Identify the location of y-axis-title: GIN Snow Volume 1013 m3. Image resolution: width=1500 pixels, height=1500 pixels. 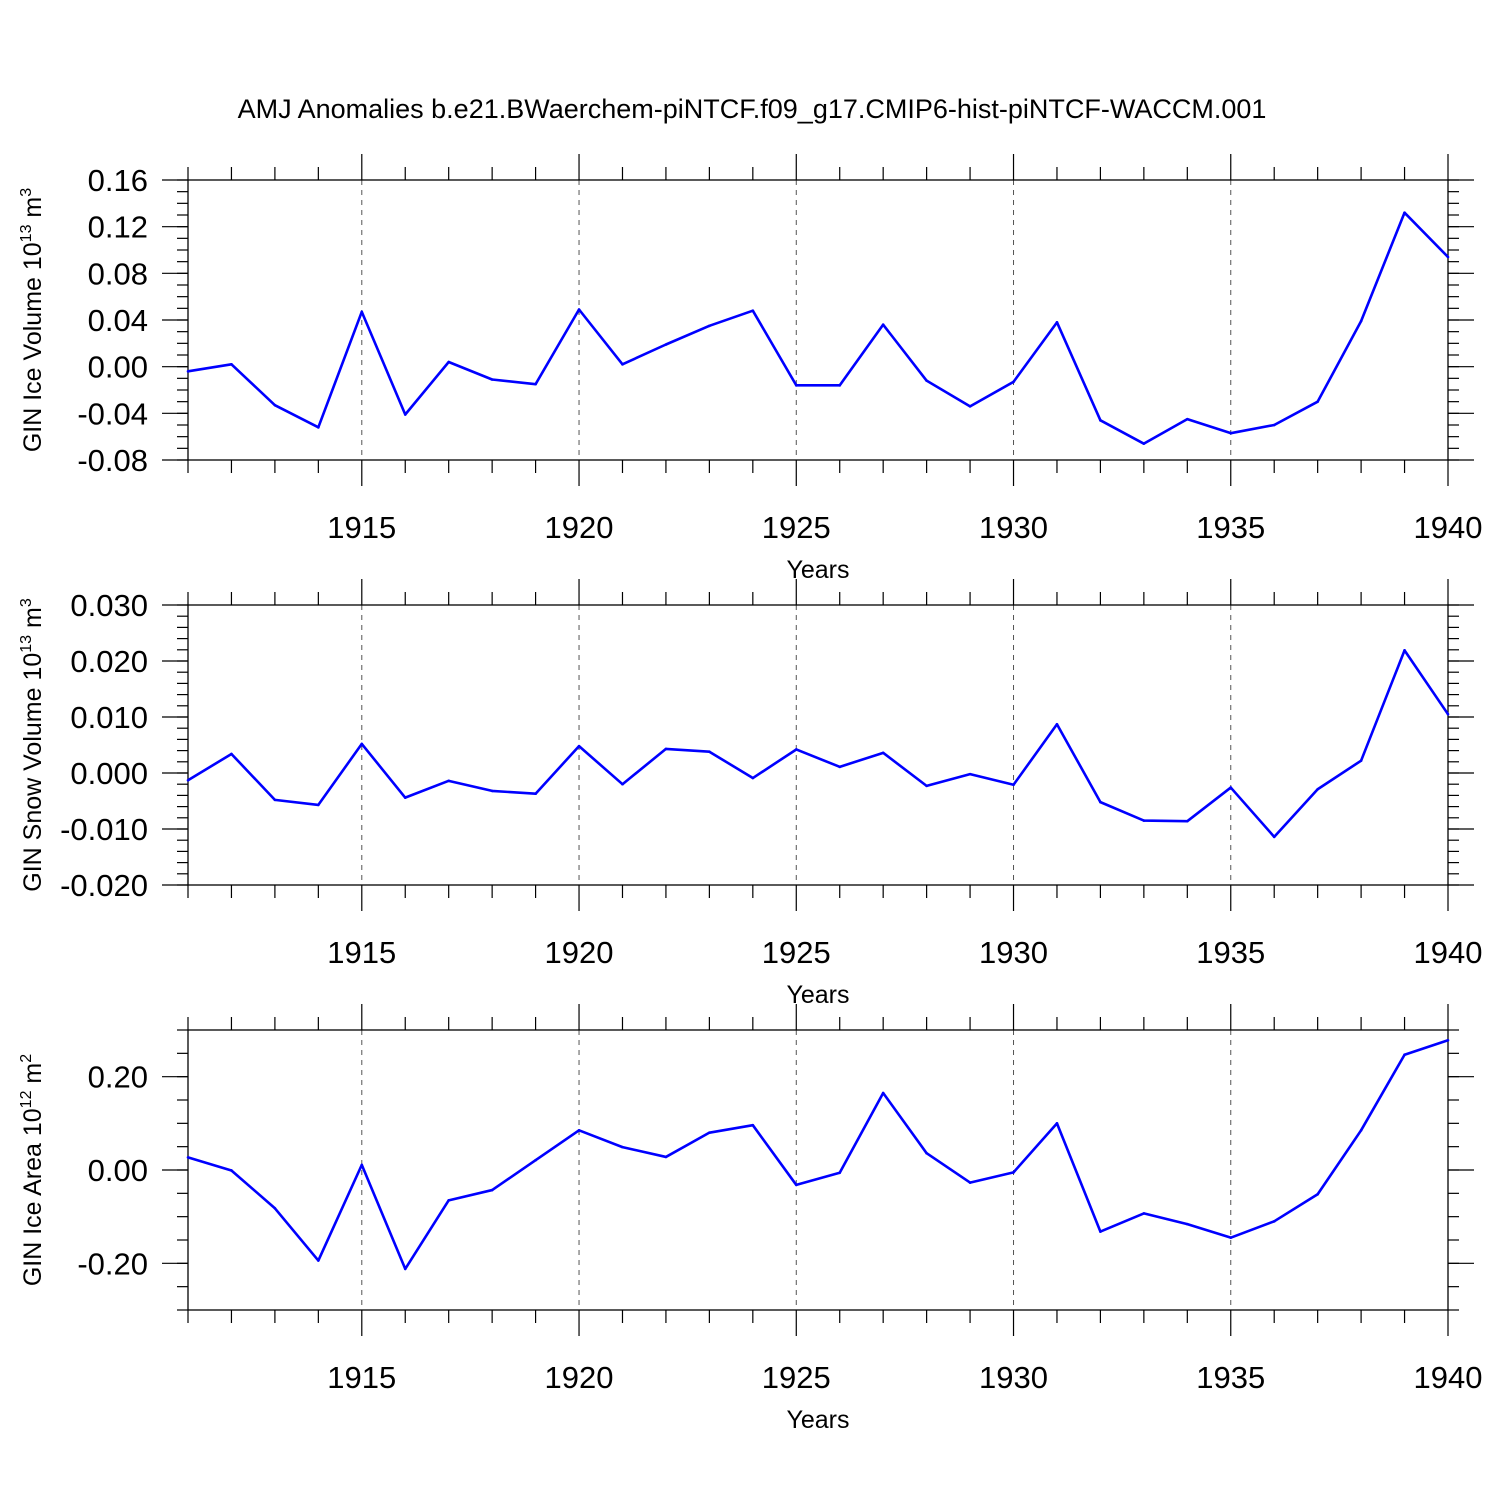
(32, 745).